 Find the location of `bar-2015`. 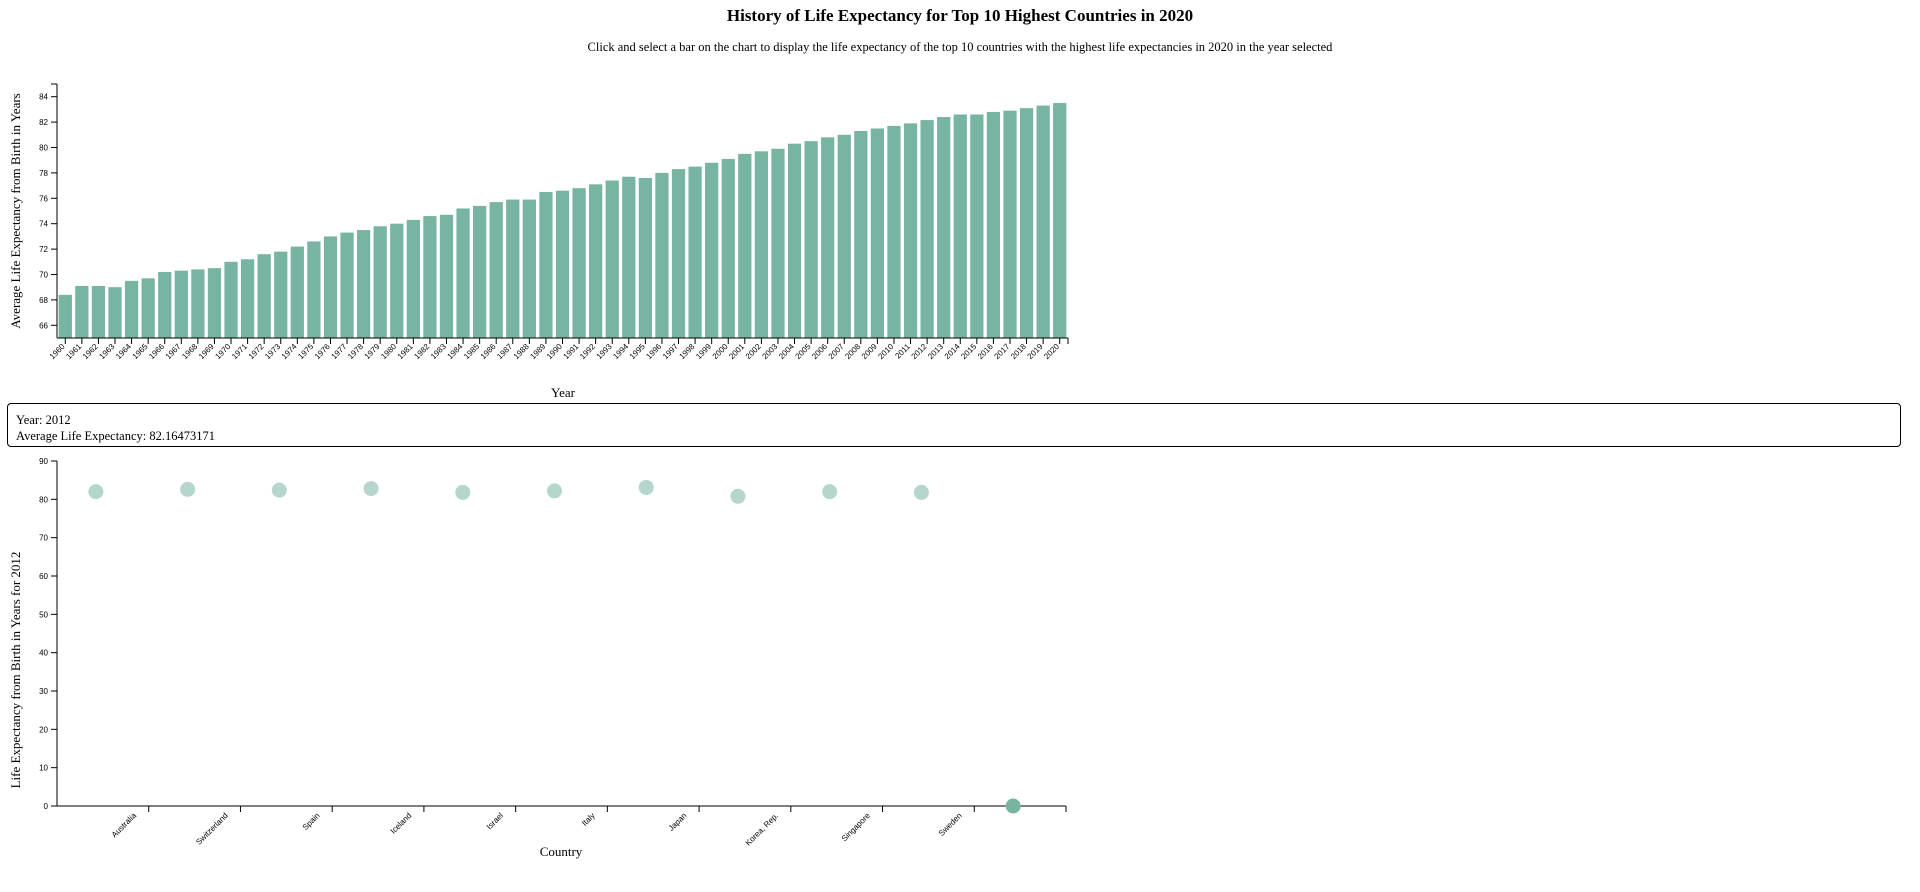

bar-2015 is located at coordinates (977, 226).